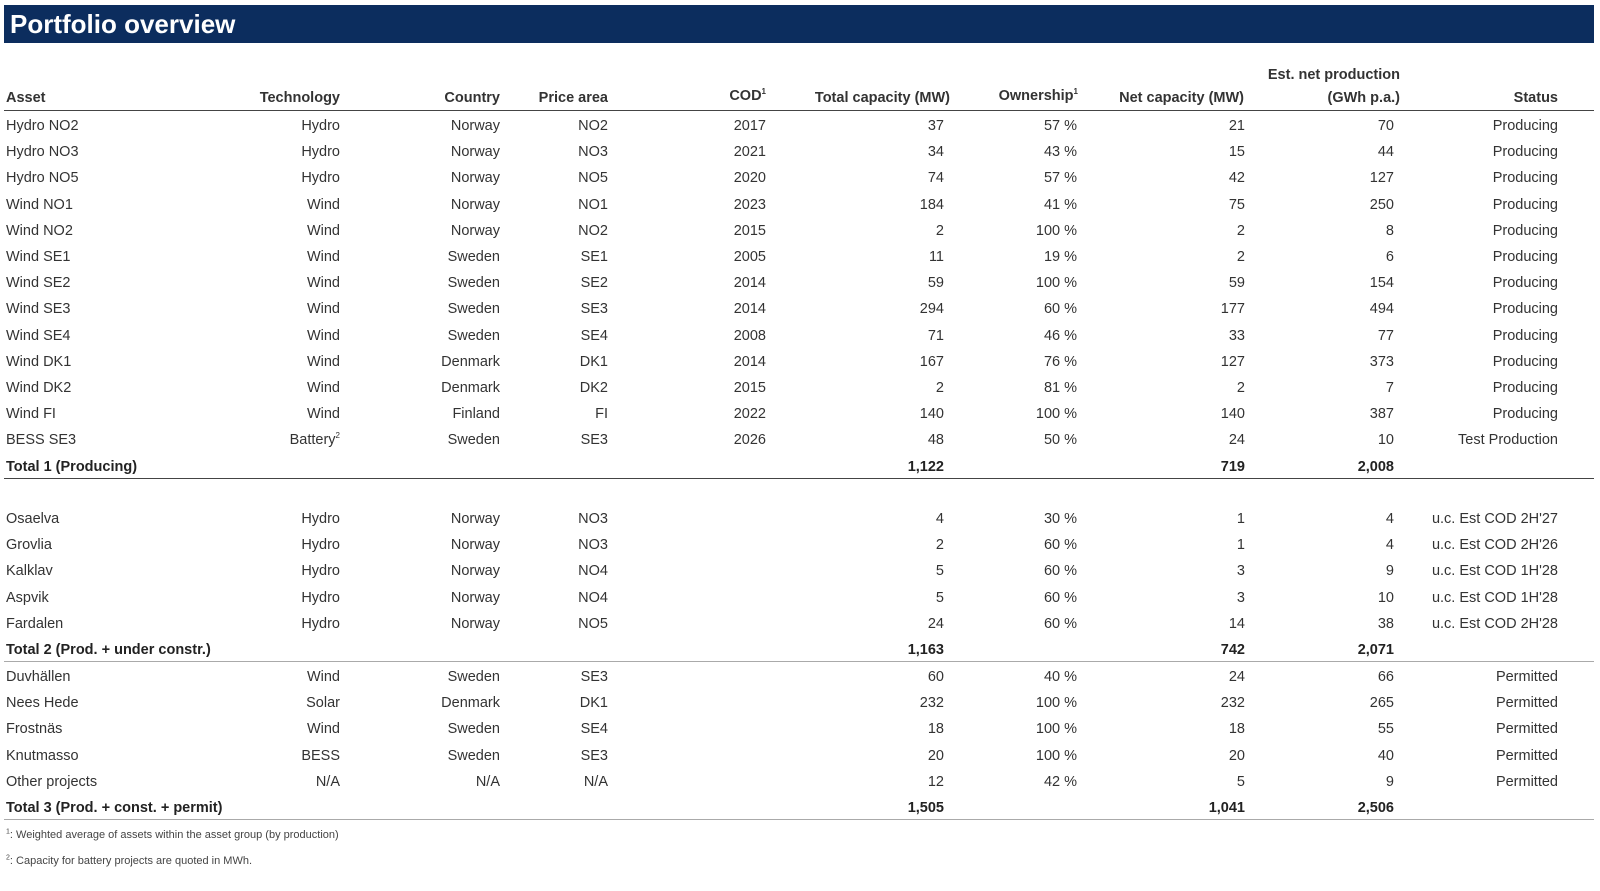  I want to click on cell-price-area: FI, so click(554, 414).